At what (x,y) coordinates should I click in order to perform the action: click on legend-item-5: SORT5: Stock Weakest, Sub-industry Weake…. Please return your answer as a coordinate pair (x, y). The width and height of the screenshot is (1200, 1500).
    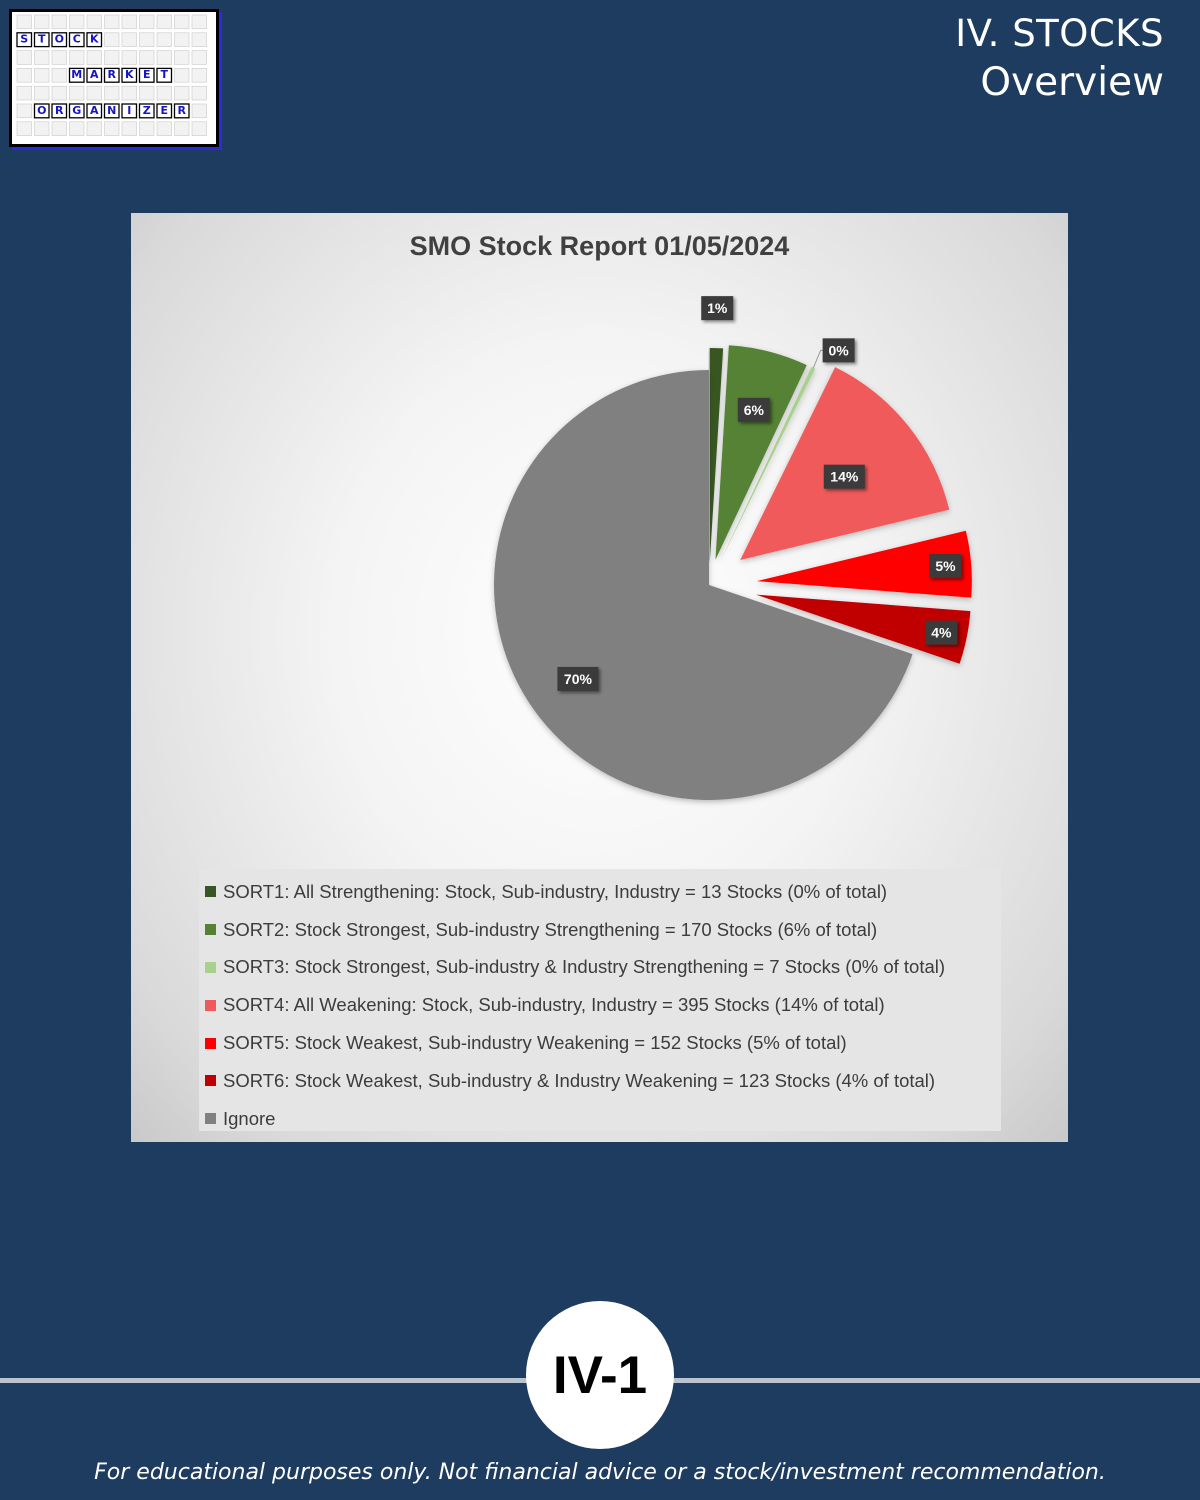
    Looking at the image, I should click on (603, 1043).